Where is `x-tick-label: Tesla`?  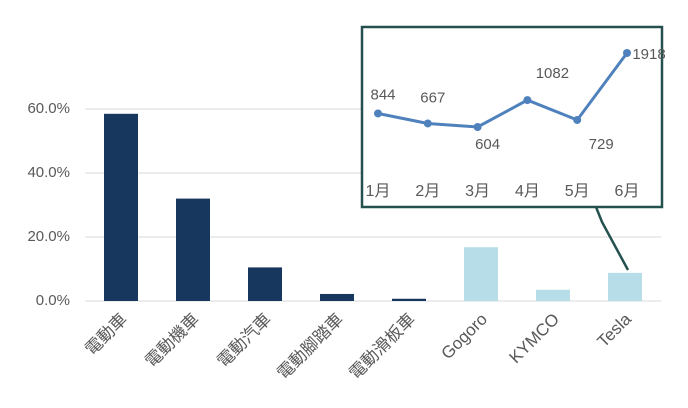
x-tick-label: Tesla is located at coordinates (615, 330).